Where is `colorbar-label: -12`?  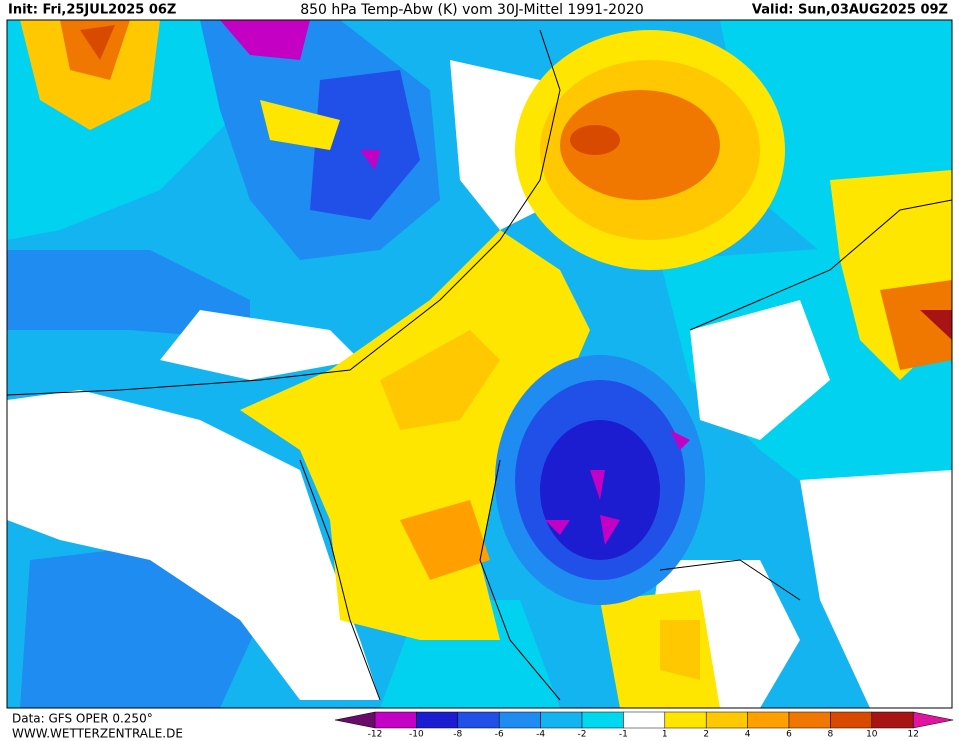
colorbar-label: -12 is located at coordinates (375, 735).